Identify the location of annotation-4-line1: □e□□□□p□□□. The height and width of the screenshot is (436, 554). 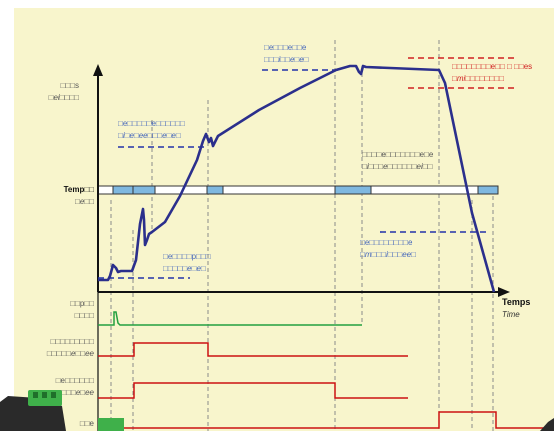
(187, 256).